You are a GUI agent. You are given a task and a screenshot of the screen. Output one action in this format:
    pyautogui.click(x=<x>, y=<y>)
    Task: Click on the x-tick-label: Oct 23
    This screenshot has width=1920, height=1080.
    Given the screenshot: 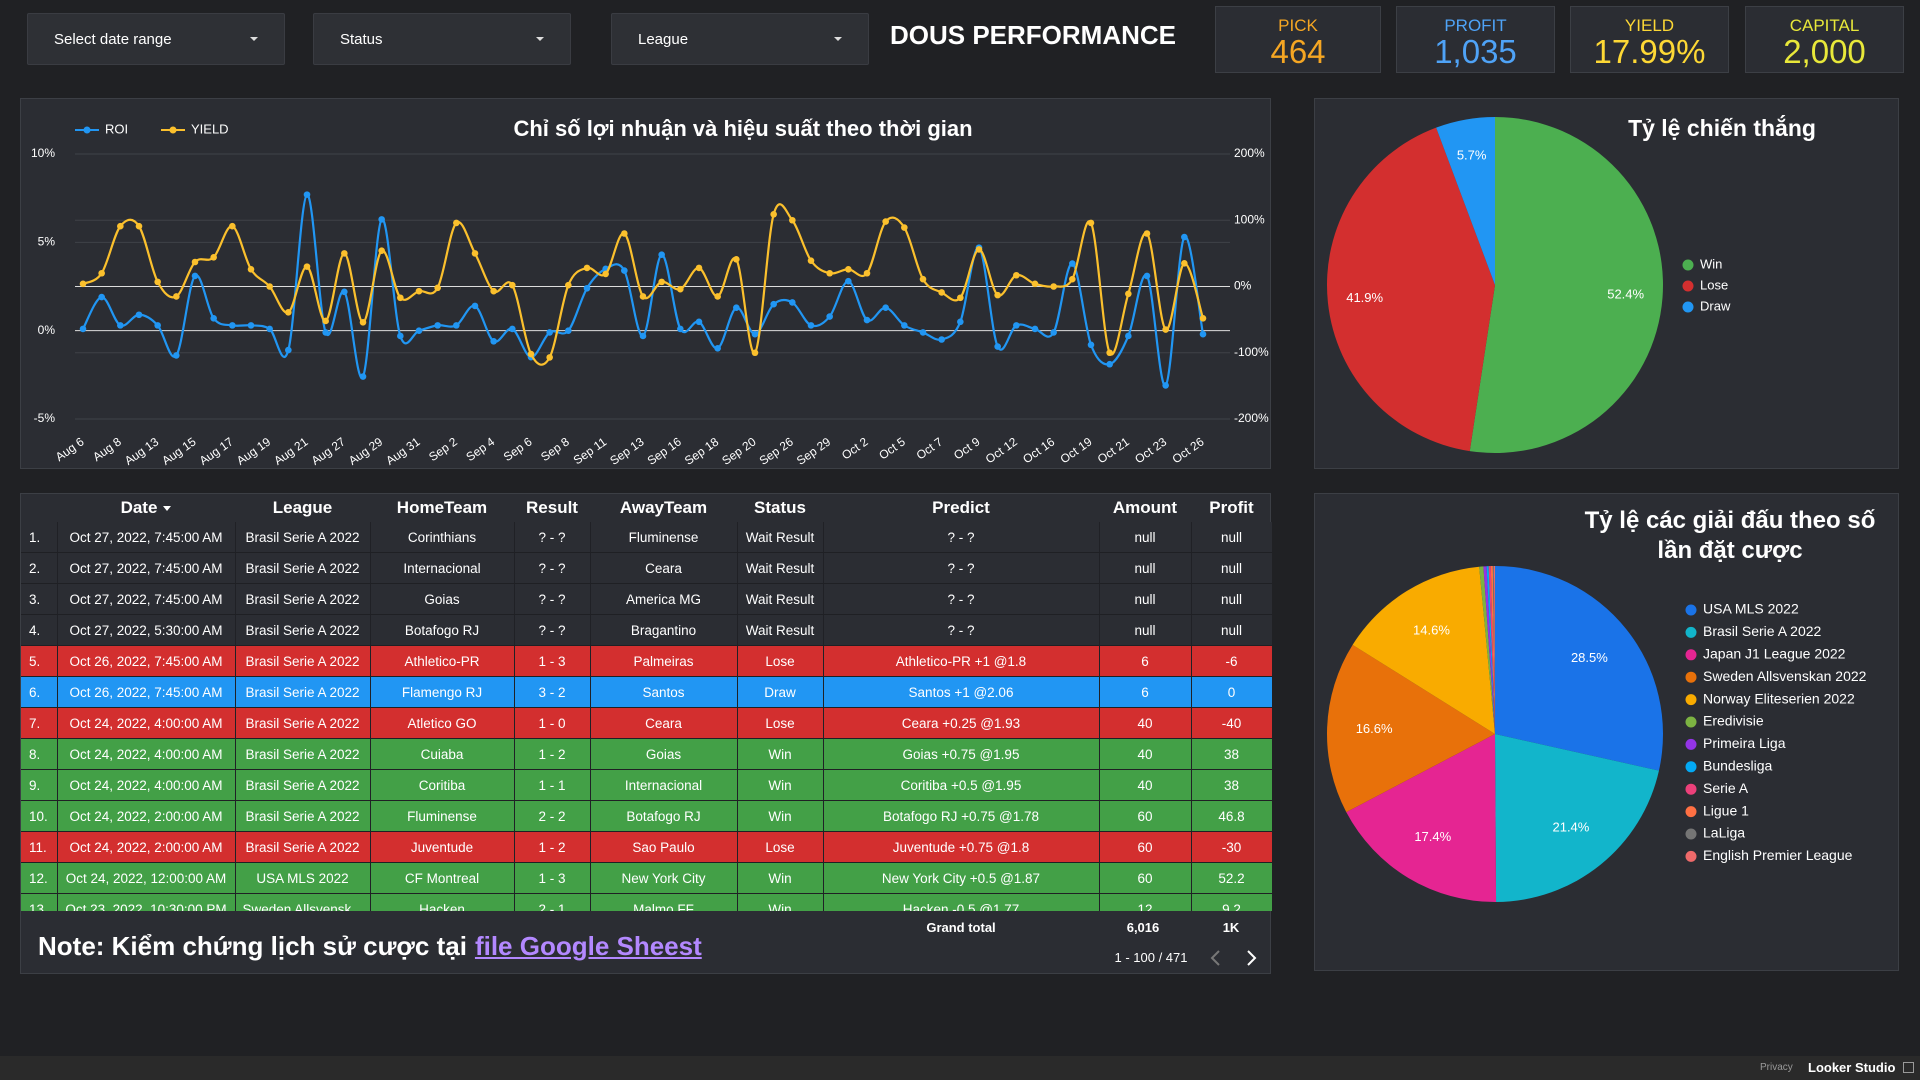 What is the action you would take?
    pyautogui.click(x=1150, y=450)
    